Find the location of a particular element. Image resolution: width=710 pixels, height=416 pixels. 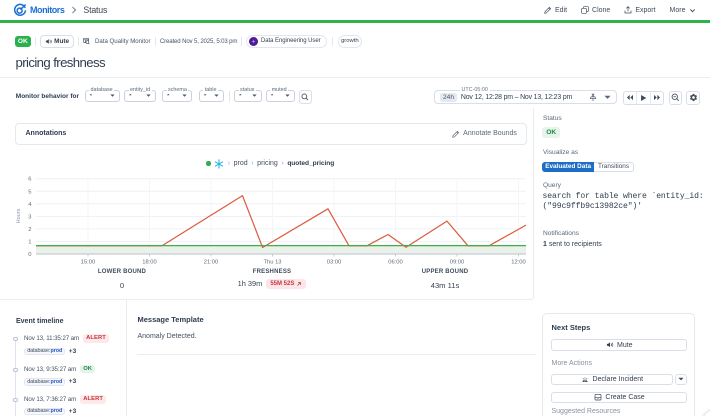

svg-text: 6 is located at coordinates (29, 180).